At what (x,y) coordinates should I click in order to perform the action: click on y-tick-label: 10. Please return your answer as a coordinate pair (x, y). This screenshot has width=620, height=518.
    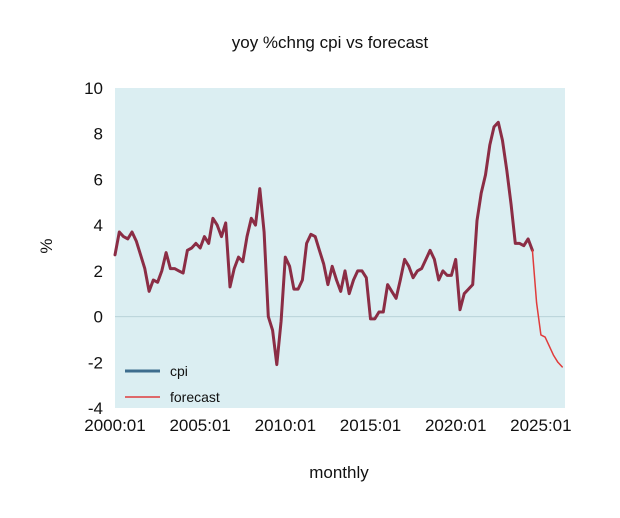
    Looking at the image, I should click on (93, 88).